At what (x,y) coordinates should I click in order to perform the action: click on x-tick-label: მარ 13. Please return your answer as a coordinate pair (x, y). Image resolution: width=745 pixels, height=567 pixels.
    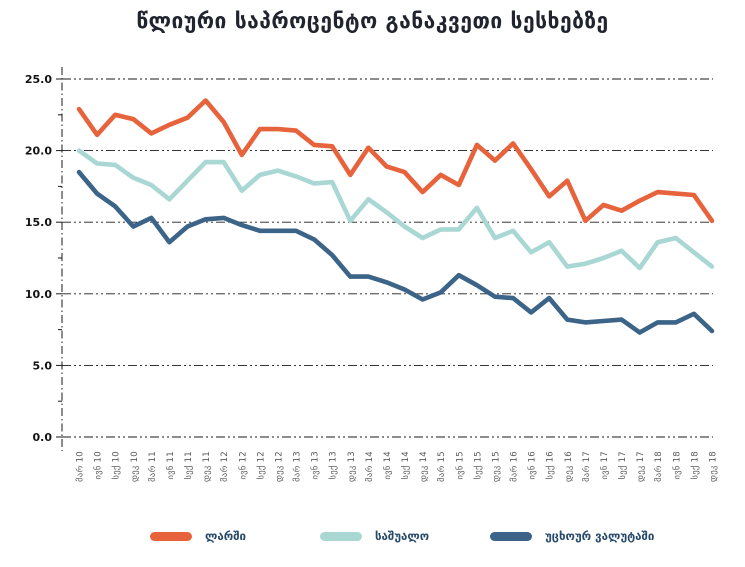
    Looking at the image, I should click on (297, 466).